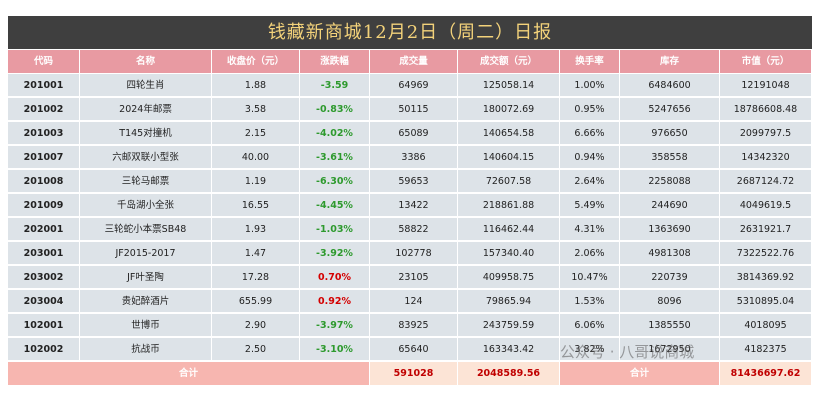  I want to click on table-cell: 116462.44, so click(509, 229).